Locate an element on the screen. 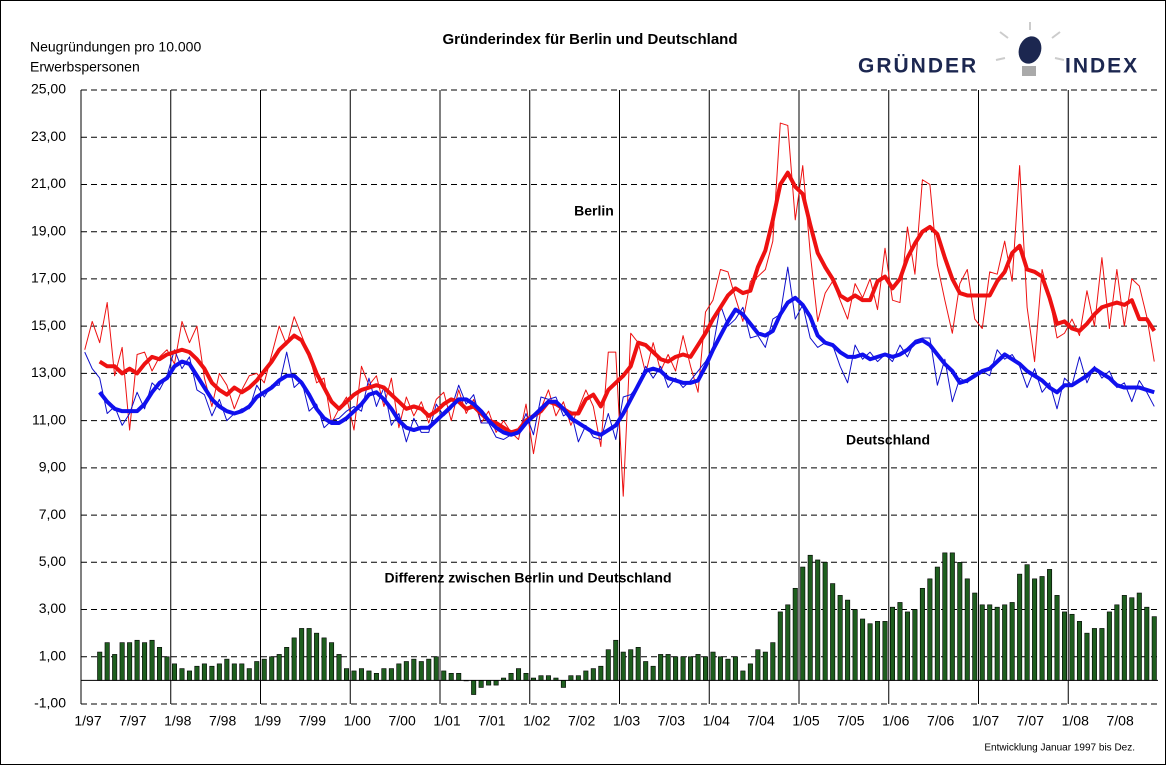 This screenshot has height=770, width=1166. footnote: Entwicklung Januar 1997 bis Dez. is located at coordinates (1059, 748).